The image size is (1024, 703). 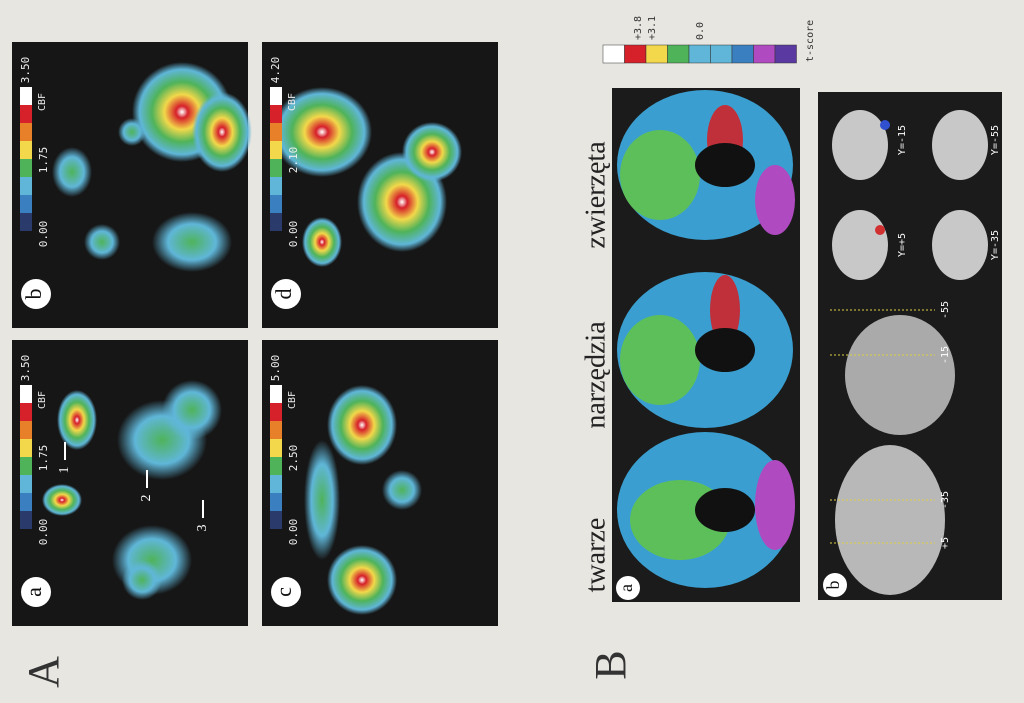 I want to click on panel-label: d, so click(x=283, y=294).